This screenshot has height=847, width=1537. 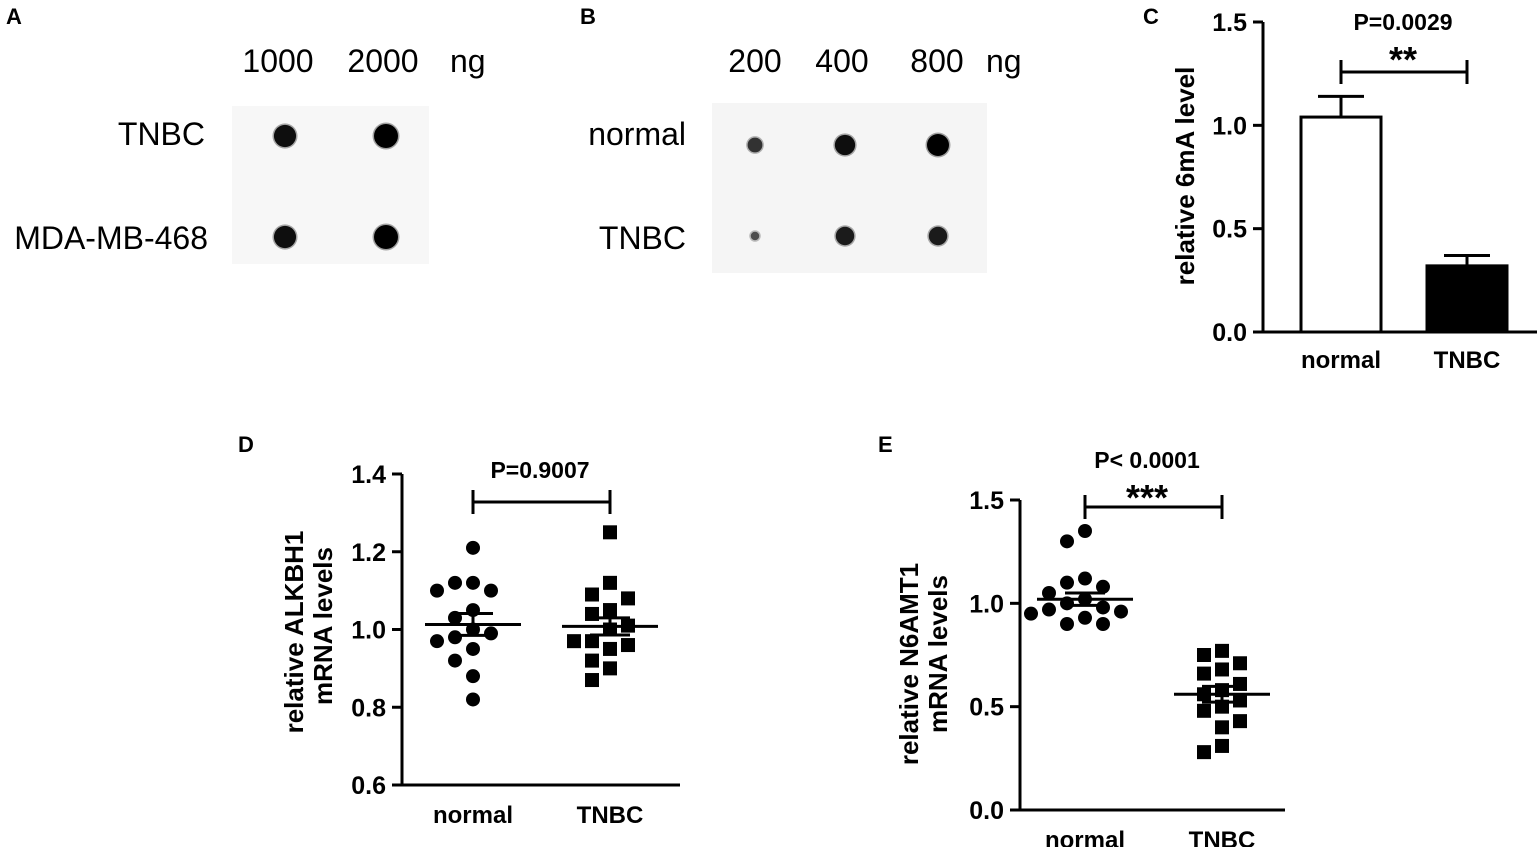 What do you see at coordinates (610, 815) in the screenshot?
I see `d-xtick-label-1: TNBC` at bounding box center [610, 815].